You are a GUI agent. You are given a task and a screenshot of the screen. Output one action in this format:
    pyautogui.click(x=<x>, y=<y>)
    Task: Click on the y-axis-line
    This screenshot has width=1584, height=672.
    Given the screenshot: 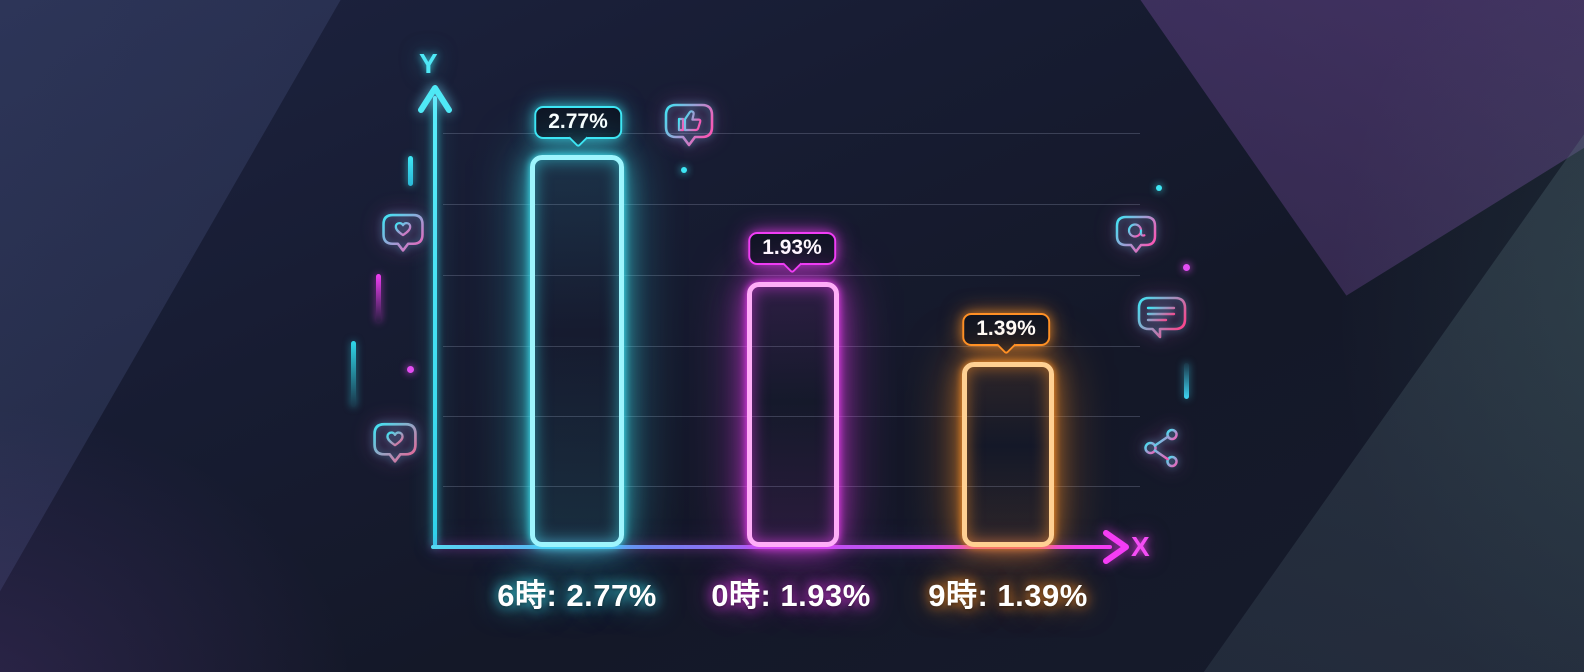 What is the action you would take?
    pyautogui.click(x=435, y=321)
    